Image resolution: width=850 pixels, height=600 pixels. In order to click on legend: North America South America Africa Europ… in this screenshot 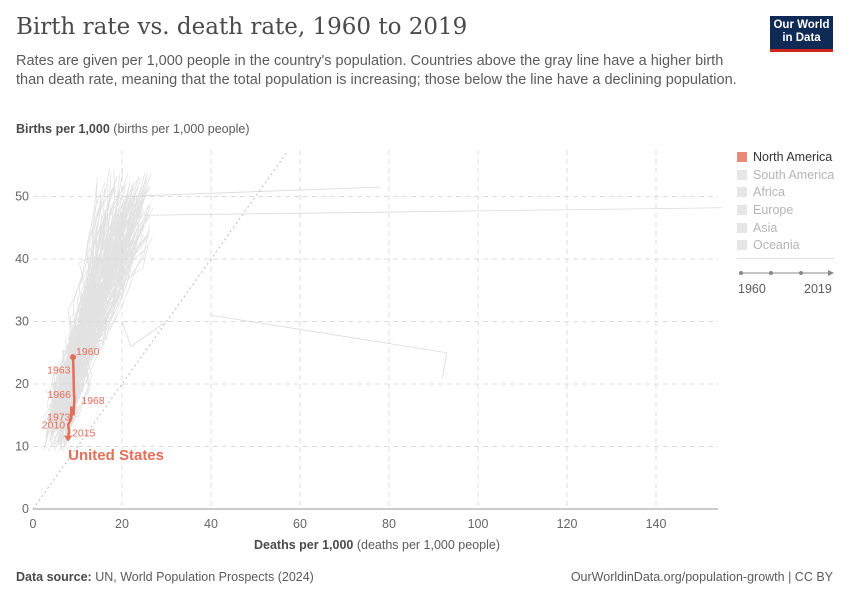, I will do `click(785, 201)`.